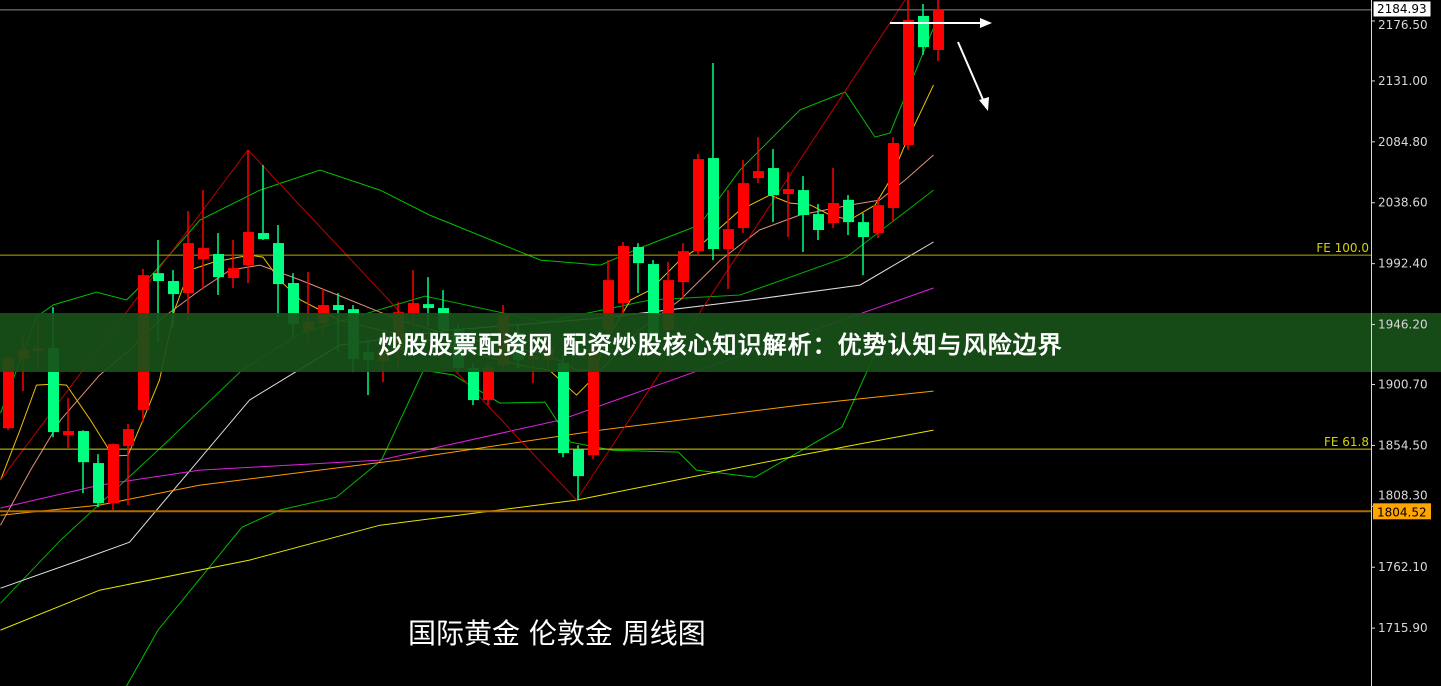  What do you see at coordinates (1403, 567) in the screenshot?
I see `tick-label: 1762.10` at bounding box center [1403, 567].